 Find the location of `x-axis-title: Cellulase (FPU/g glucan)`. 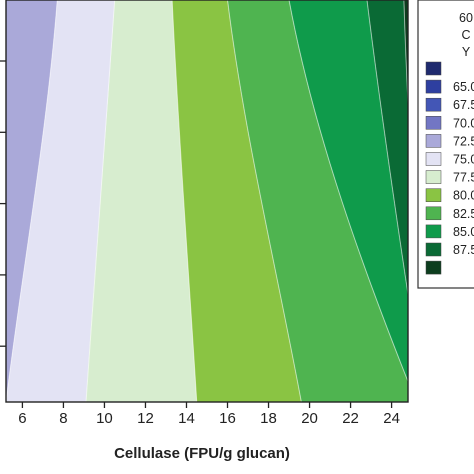

x-axis-title: Cellulase (FPU/g glucan) is located at coordinates (202, 453).